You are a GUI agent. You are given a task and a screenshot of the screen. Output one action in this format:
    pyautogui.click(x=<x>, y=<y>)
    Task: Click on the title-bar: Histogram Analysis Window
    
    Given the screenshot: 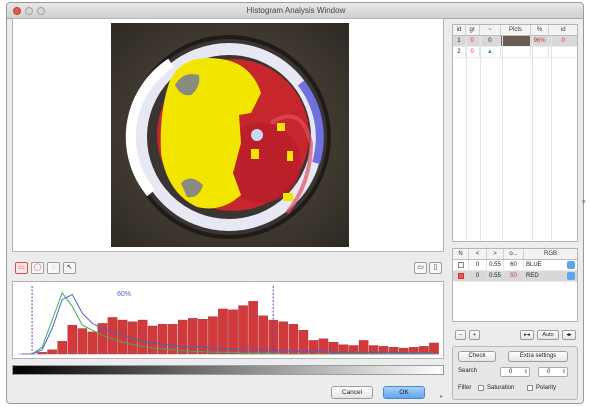 What is the action you would take?
    pyautogui.click(x=295, y=11)
    